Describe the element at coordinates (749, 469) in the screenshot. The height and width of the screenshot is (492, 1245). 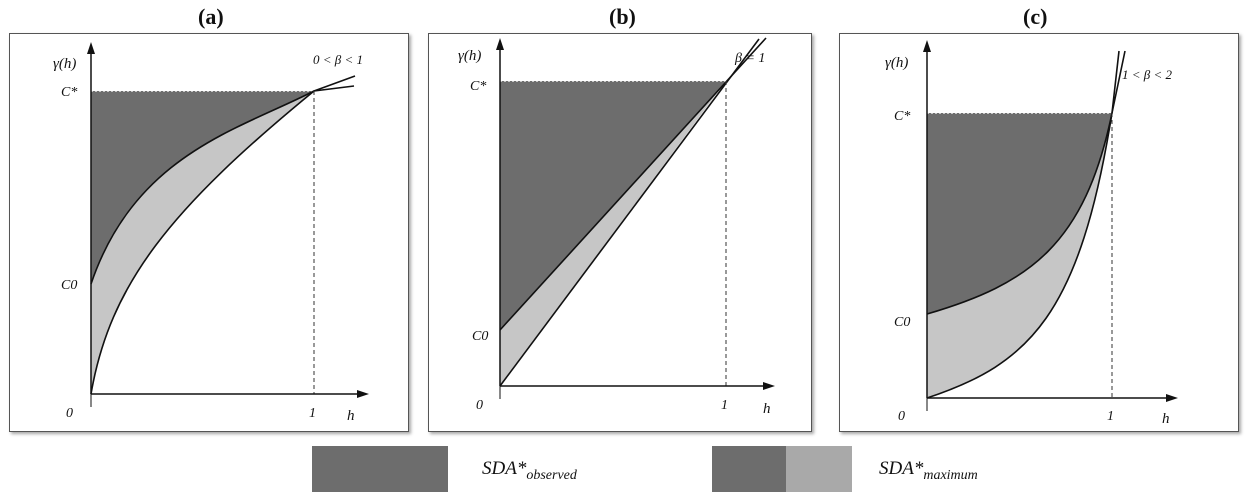
I see `legend-maximum-swatch-dark` at that location.